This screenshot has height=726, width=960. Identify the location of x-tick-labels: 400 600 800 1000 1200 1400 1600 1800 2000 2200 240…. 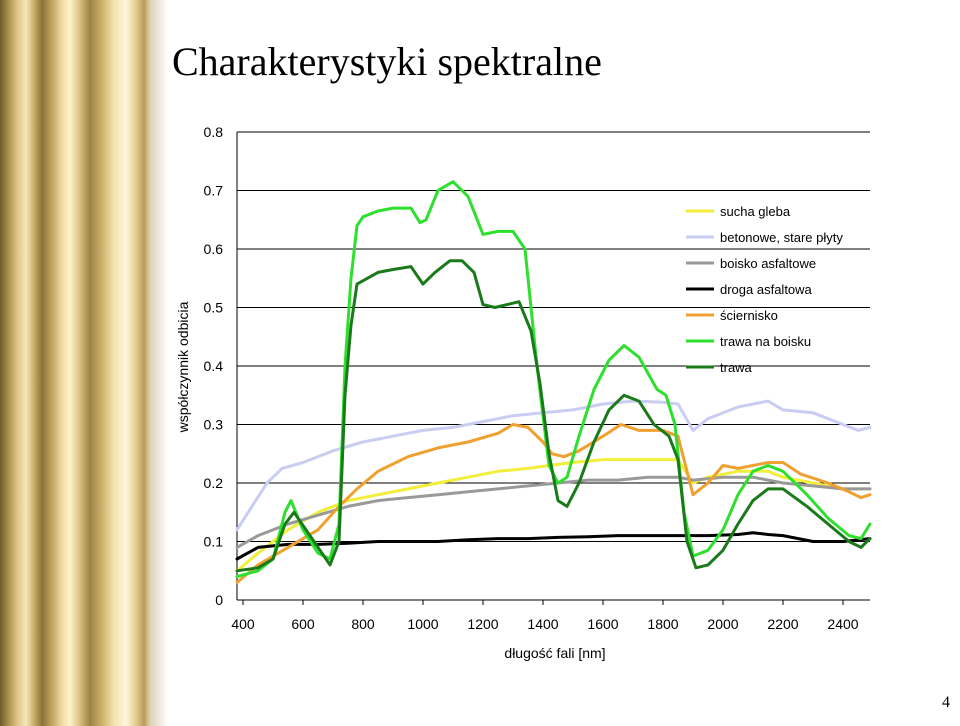
(545, 616).